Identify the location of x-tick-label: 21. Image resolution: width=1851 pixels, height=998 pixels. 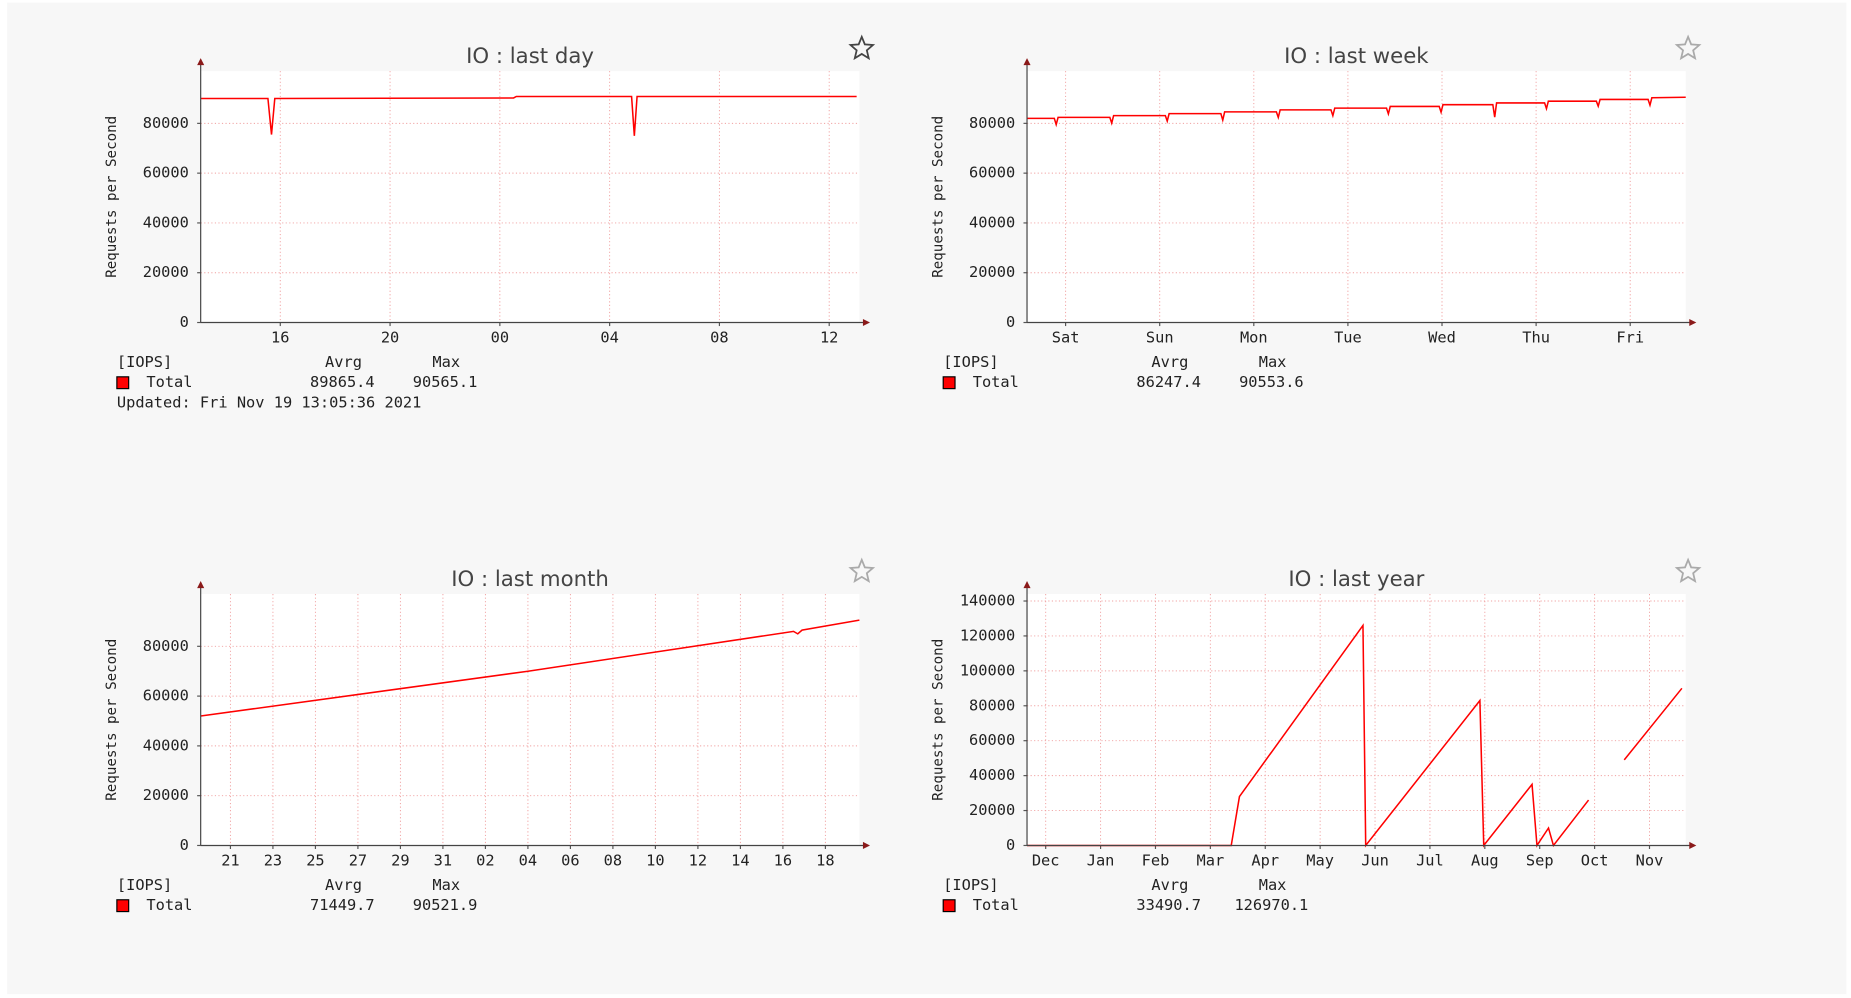
(230, 860).